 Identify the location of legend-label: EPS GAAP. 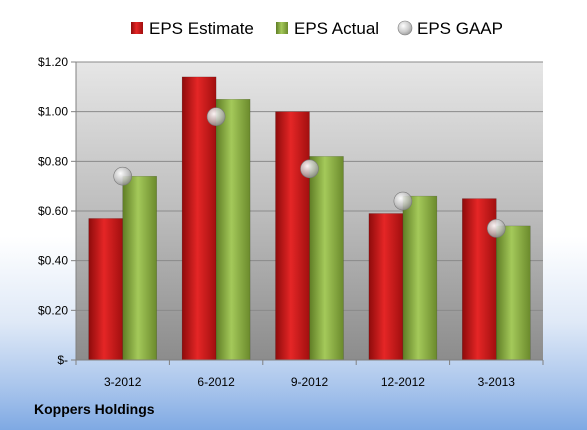
(460, 28).